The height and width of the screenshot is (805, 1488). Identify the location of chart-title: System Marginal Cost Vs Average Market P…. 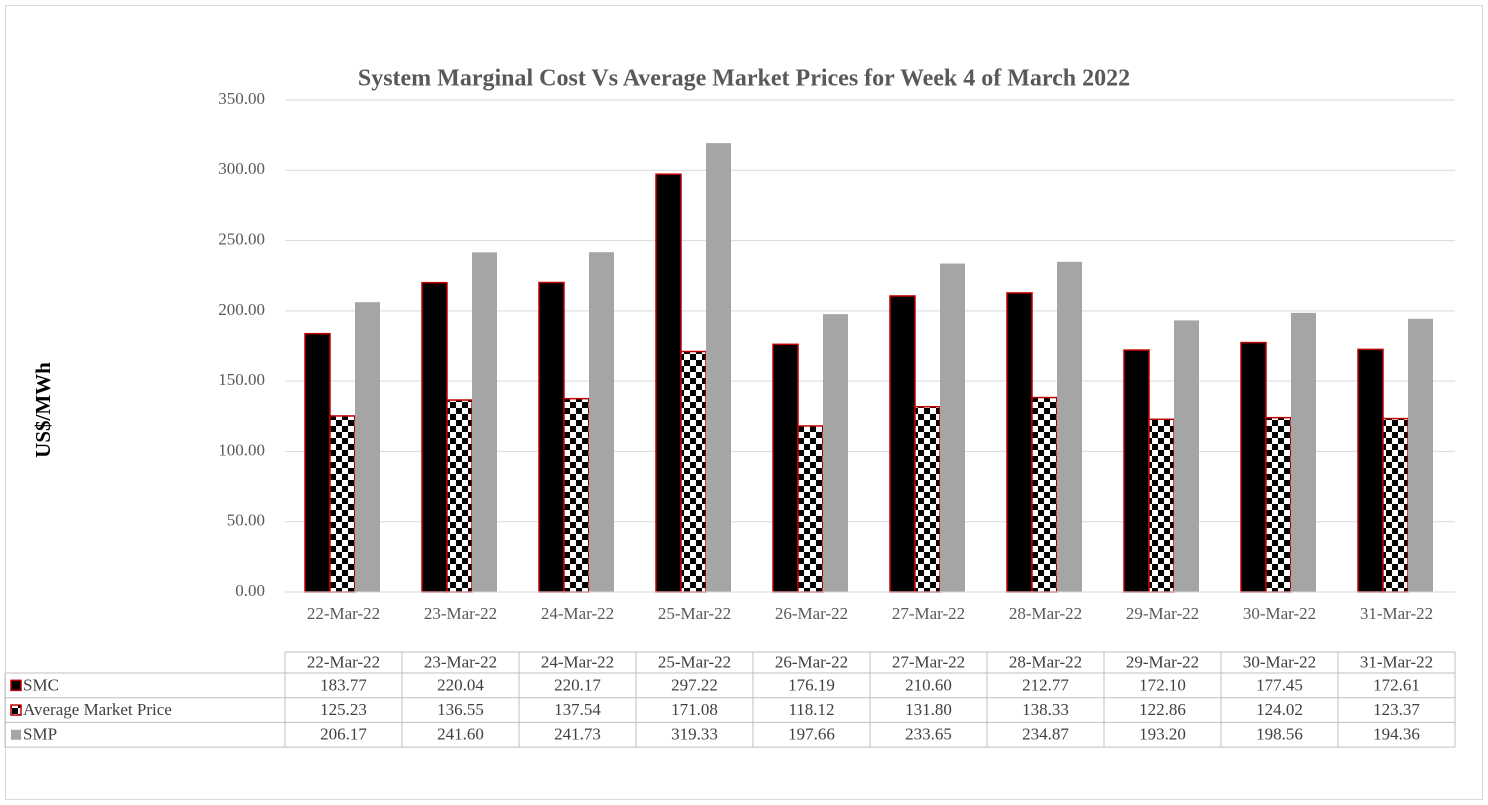
(744, 79).